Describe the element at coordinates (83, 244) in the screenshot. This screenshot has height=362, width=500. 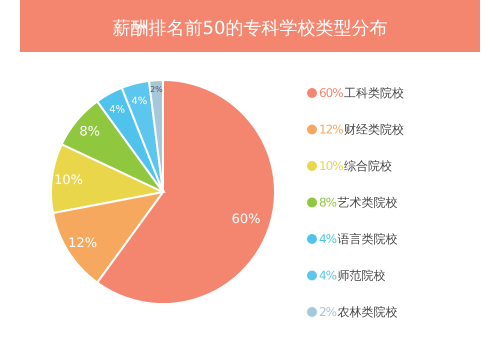
I see `data-label: 12%` at that location.